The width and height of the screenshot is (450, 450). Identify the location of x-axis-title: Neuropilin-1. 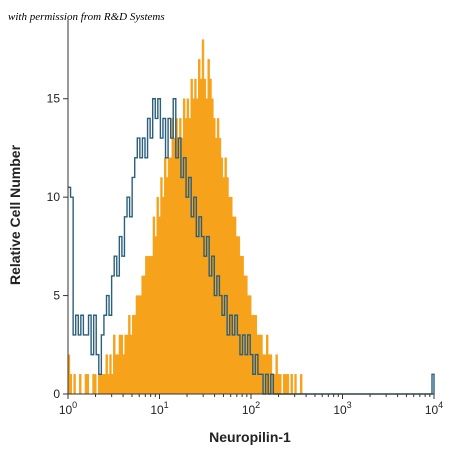
(250, 437).